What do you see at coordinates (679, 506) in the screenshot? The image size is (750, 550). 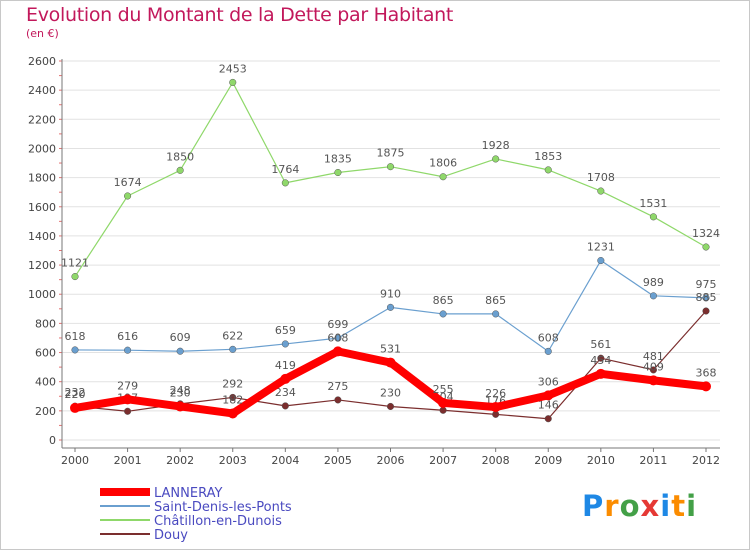 I see `logo-letter: t` at bounding box center [679, 506].